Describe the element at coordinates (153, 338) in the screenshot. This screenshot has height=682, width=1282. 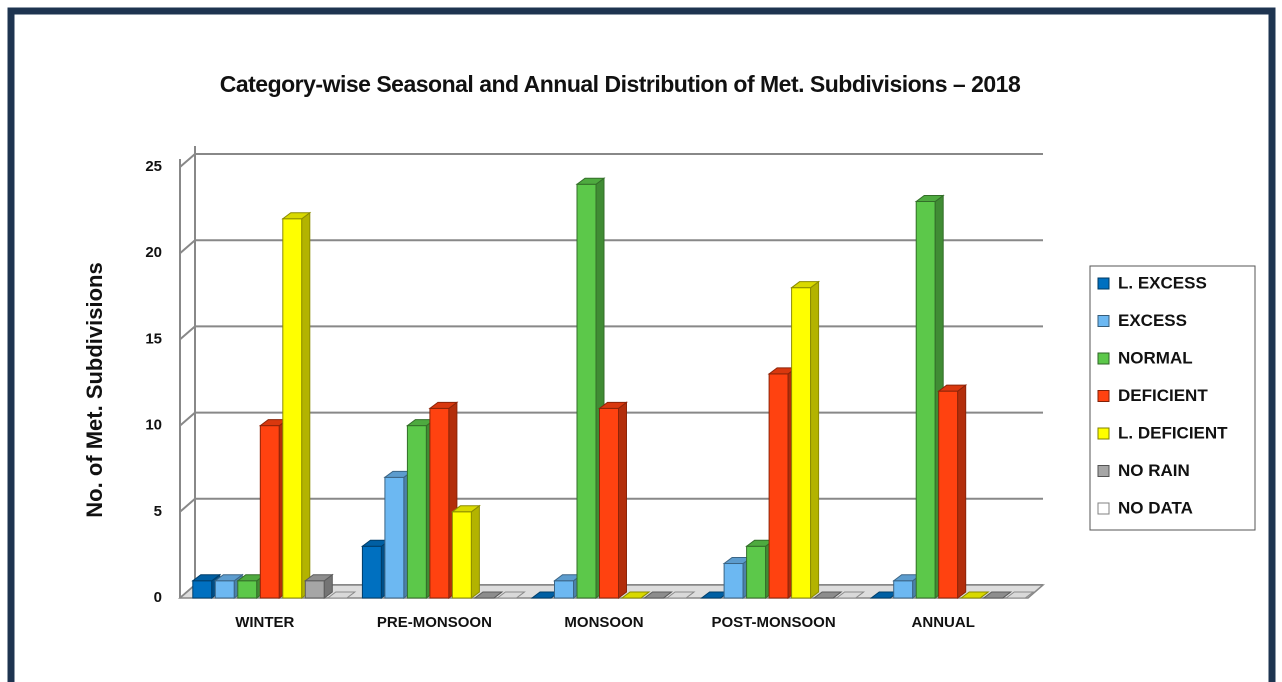
I see `y-tick-label: 15` at that location.